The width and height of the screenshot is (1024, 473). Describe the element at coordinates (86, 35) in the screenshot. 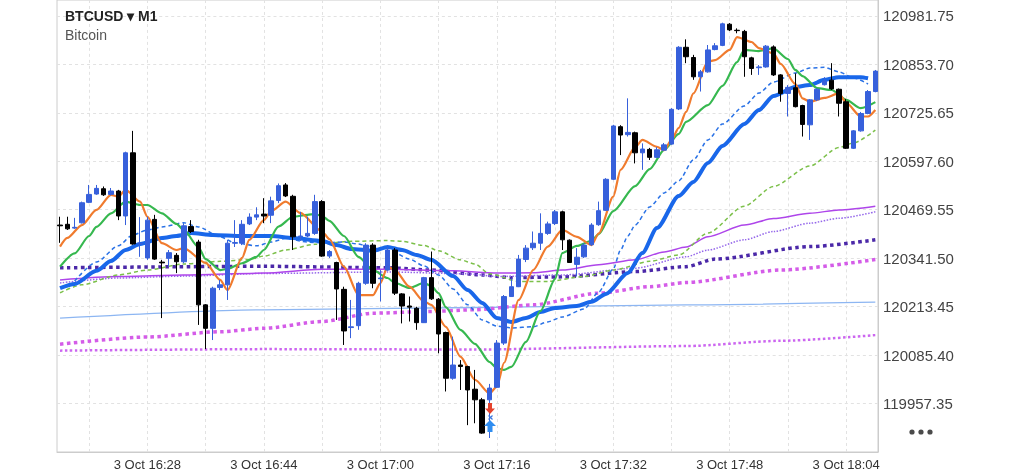

I see `text: Bitcoin` at that location.